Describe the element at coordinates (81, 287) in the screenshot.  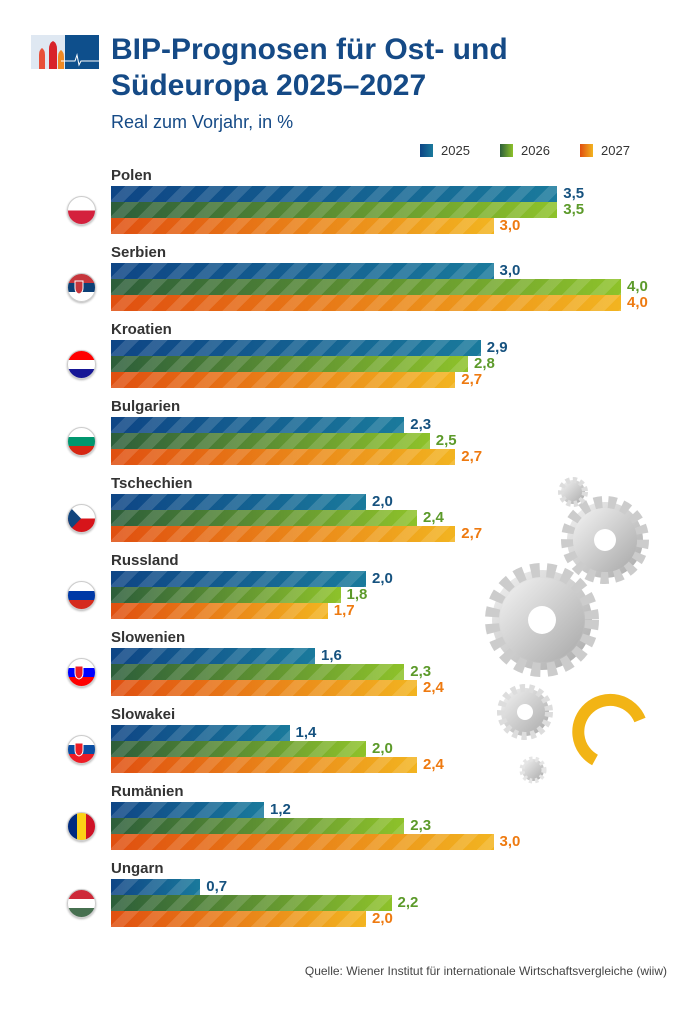
I see `flag-serbien-icon` at that location.